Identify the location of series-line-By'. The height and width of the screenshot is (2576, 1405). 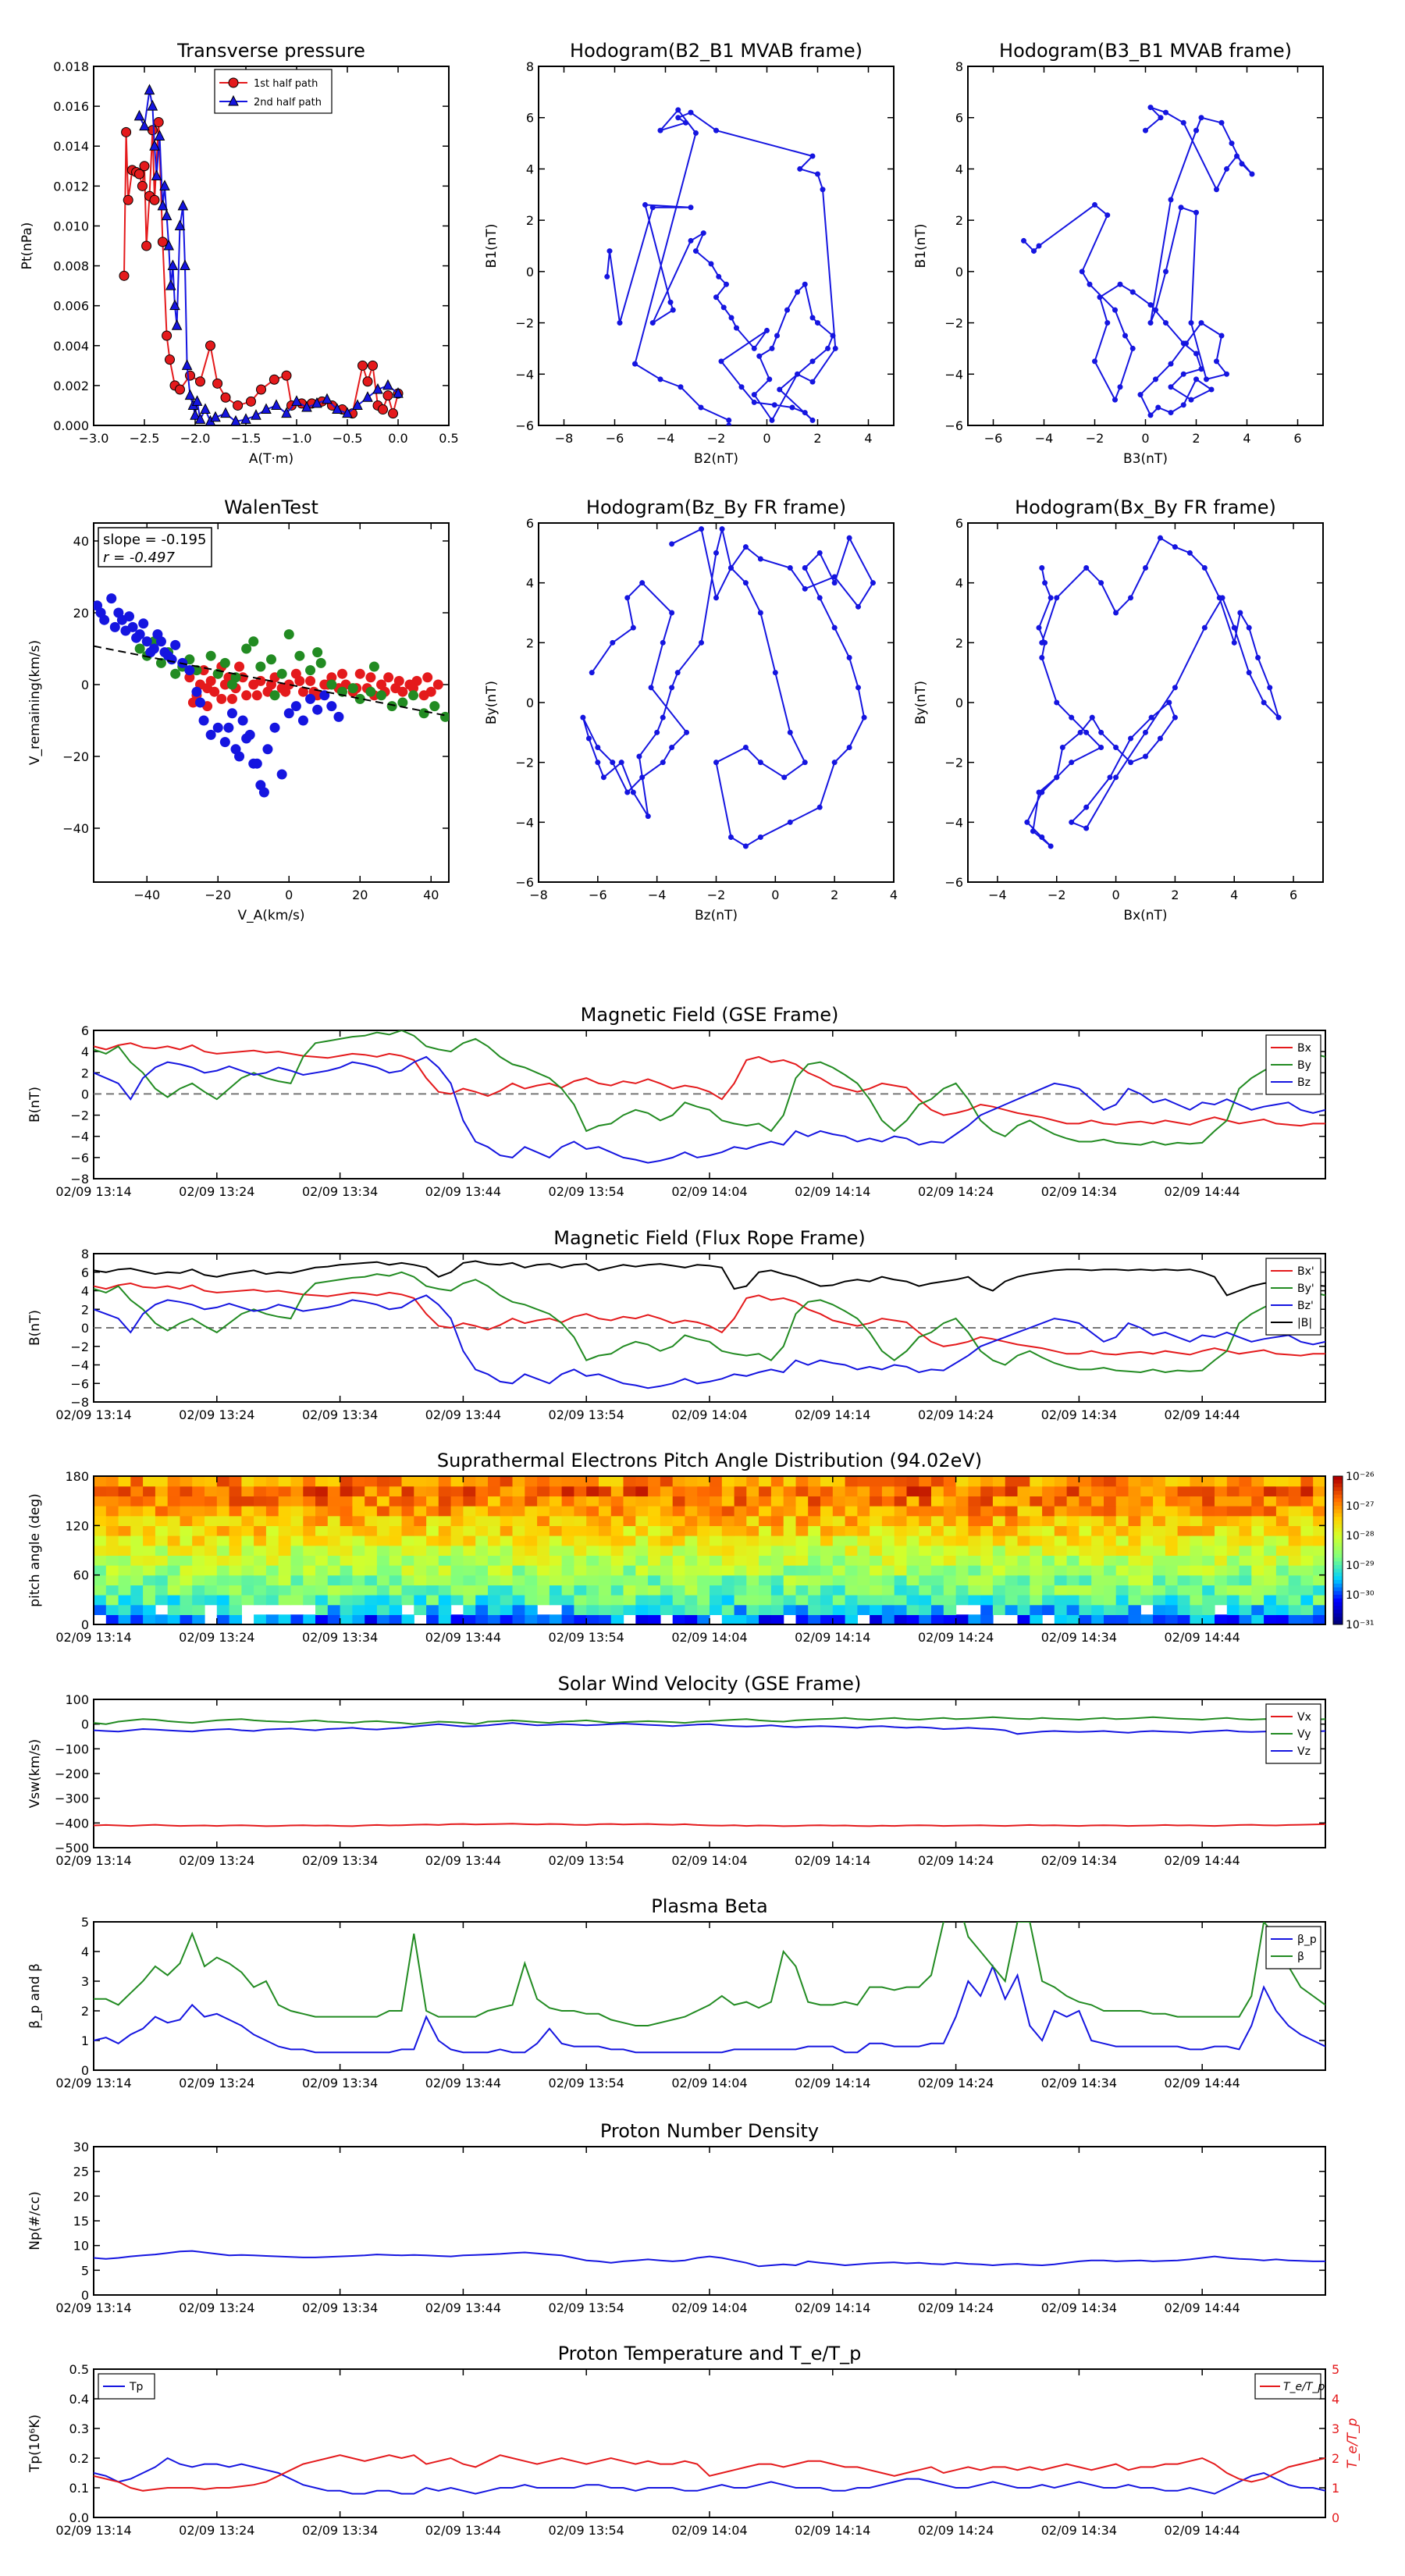
(710, 1322).